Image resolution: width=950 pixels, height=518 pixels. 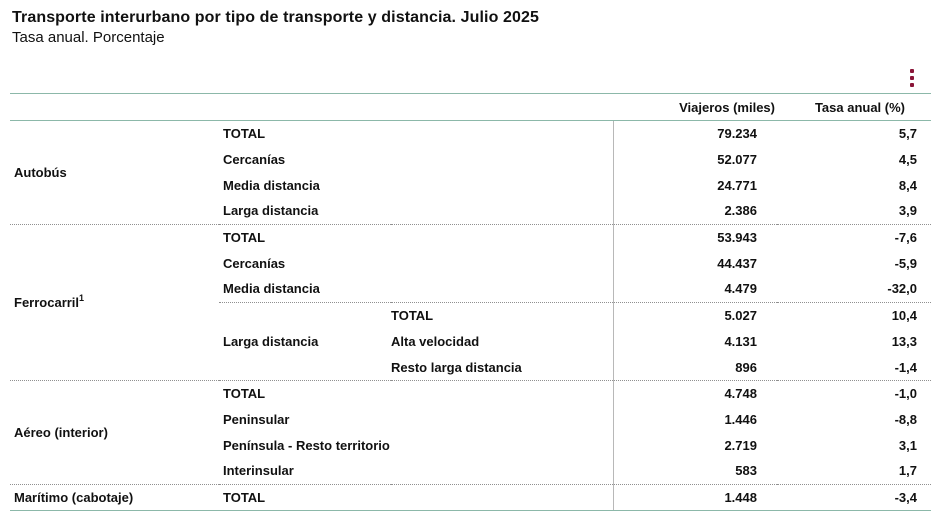 What do you see at coordinates (695, 133) in the screenshot?
I see `cell-value: 79.234` at bounding box center [695, 133].